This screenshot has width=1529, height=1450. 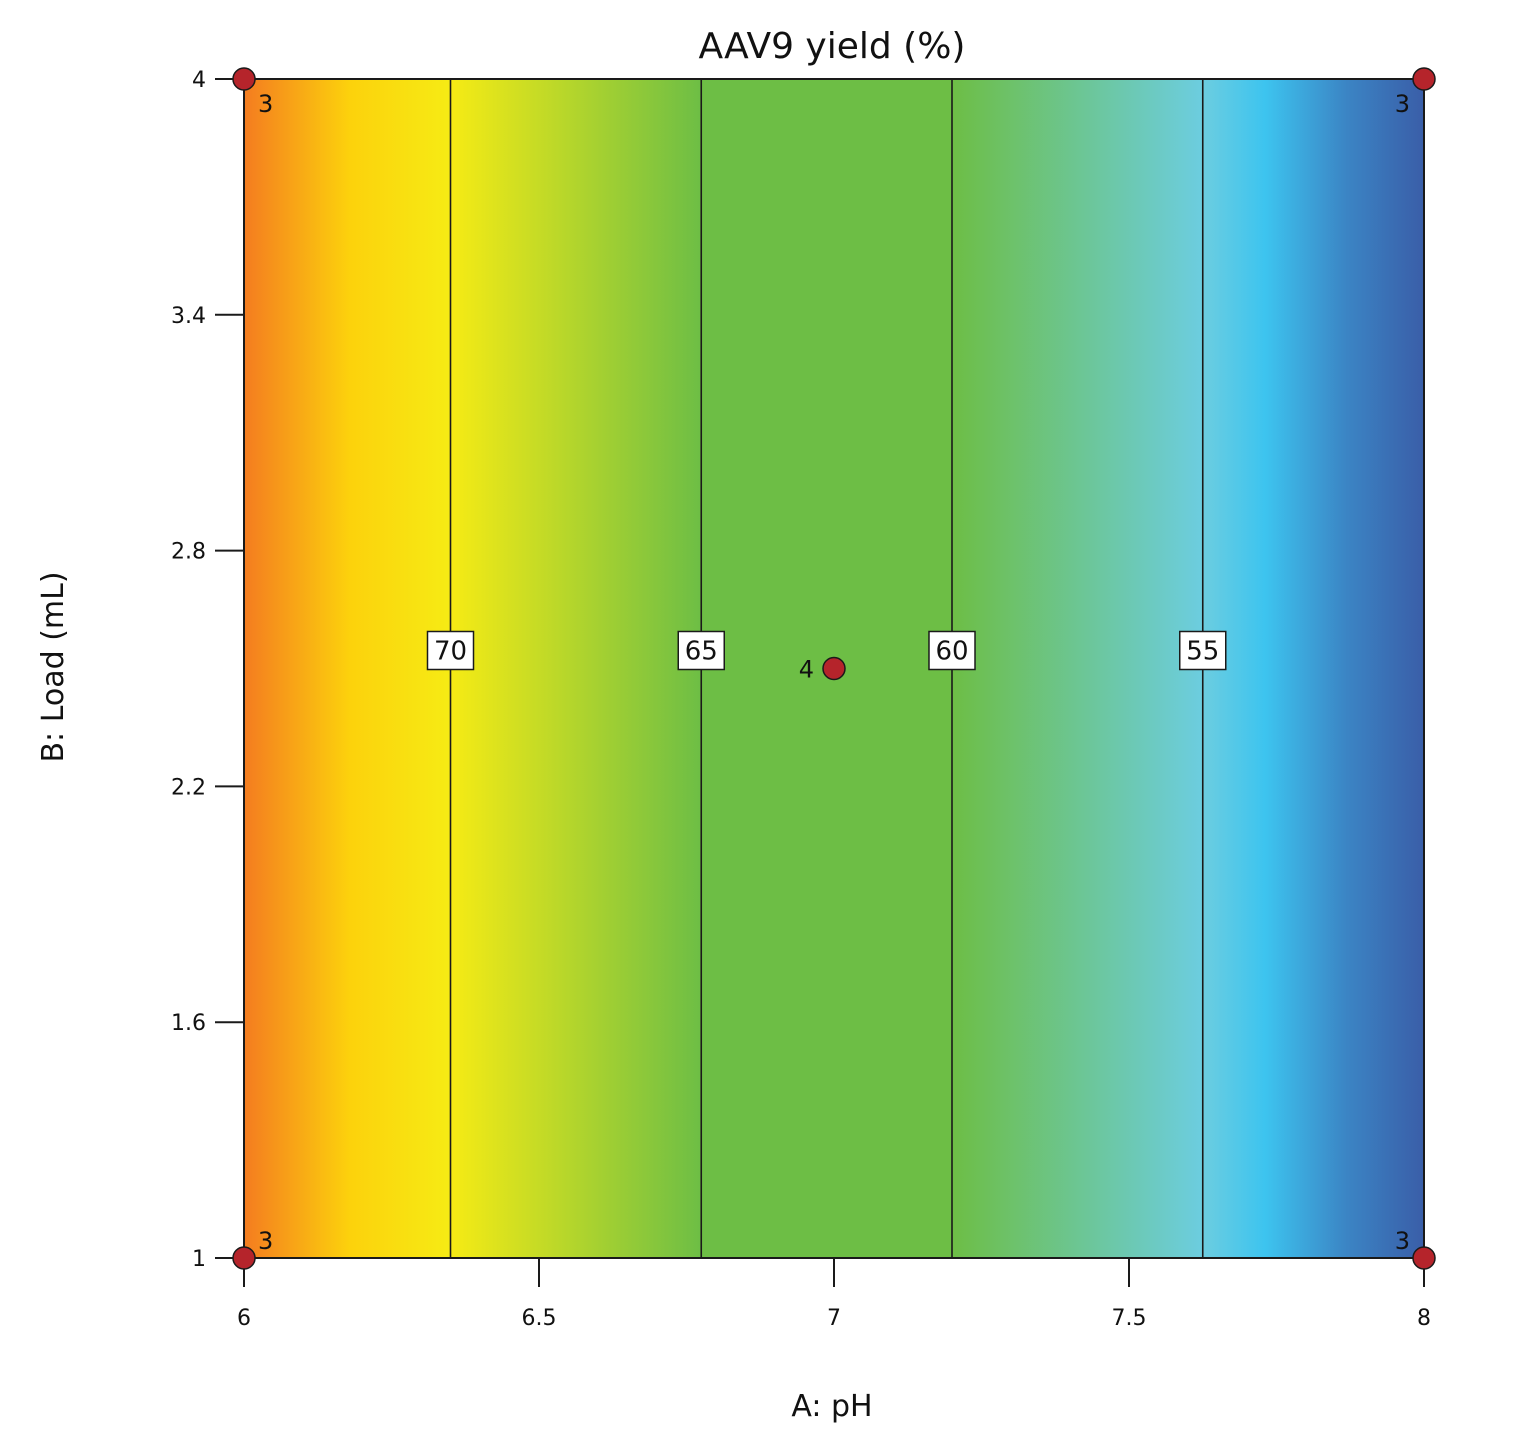 I want to click on x-tick-label: 6.5, so click(x=539, y=1318).